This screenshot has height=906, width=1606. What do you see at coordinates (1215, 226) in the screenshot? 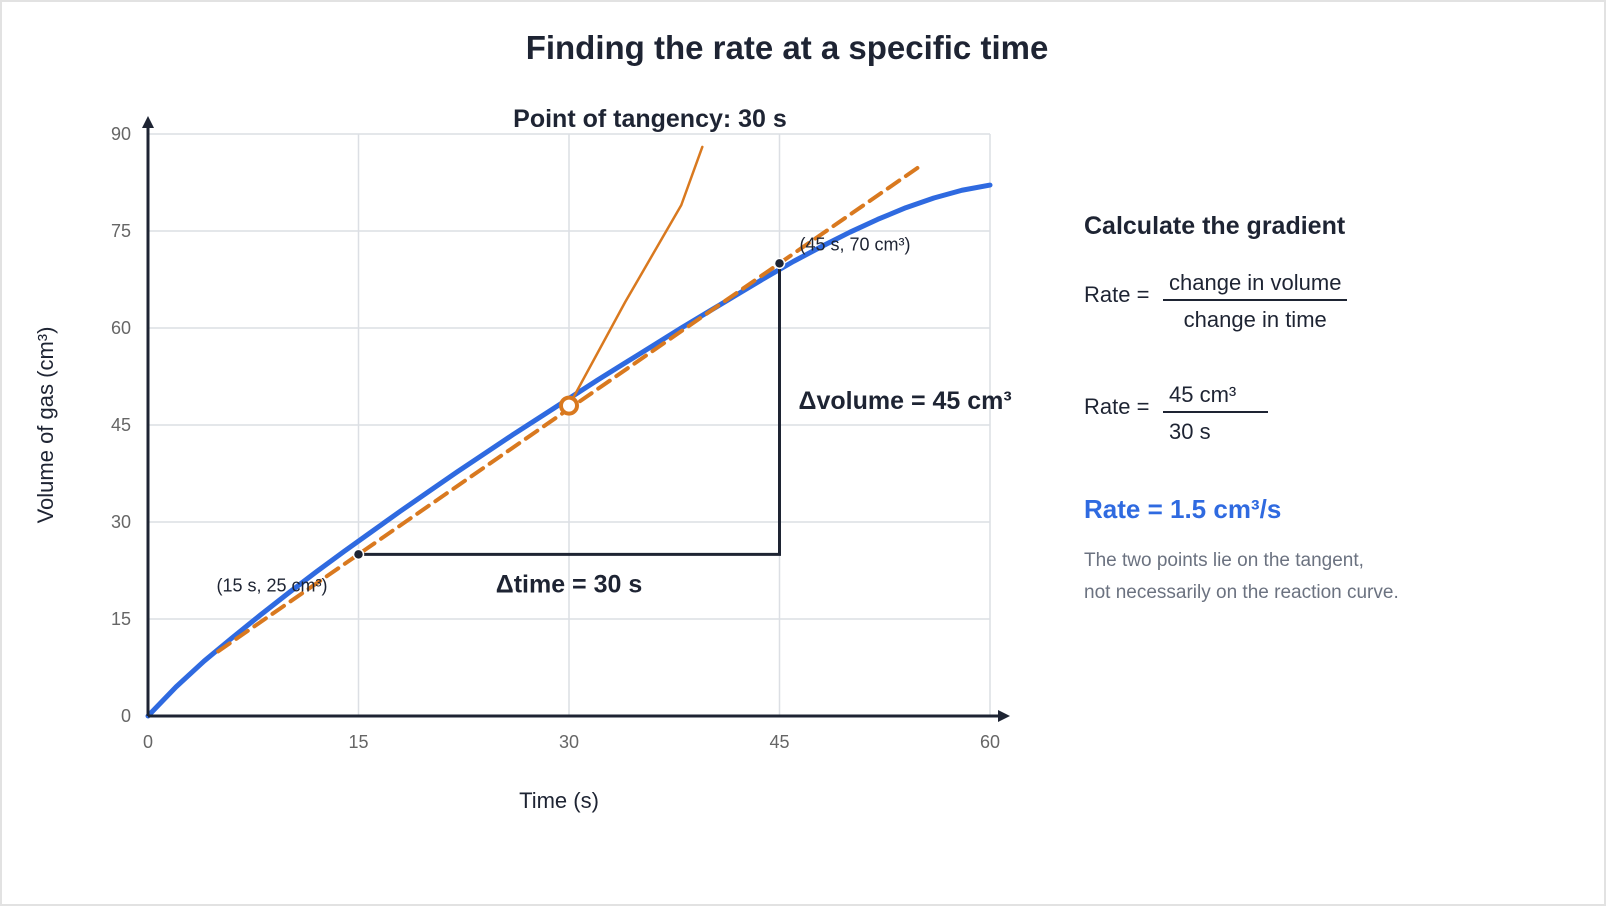
I see `panel-heading: Calculate the gradient` at bounding box center [1215, 226].